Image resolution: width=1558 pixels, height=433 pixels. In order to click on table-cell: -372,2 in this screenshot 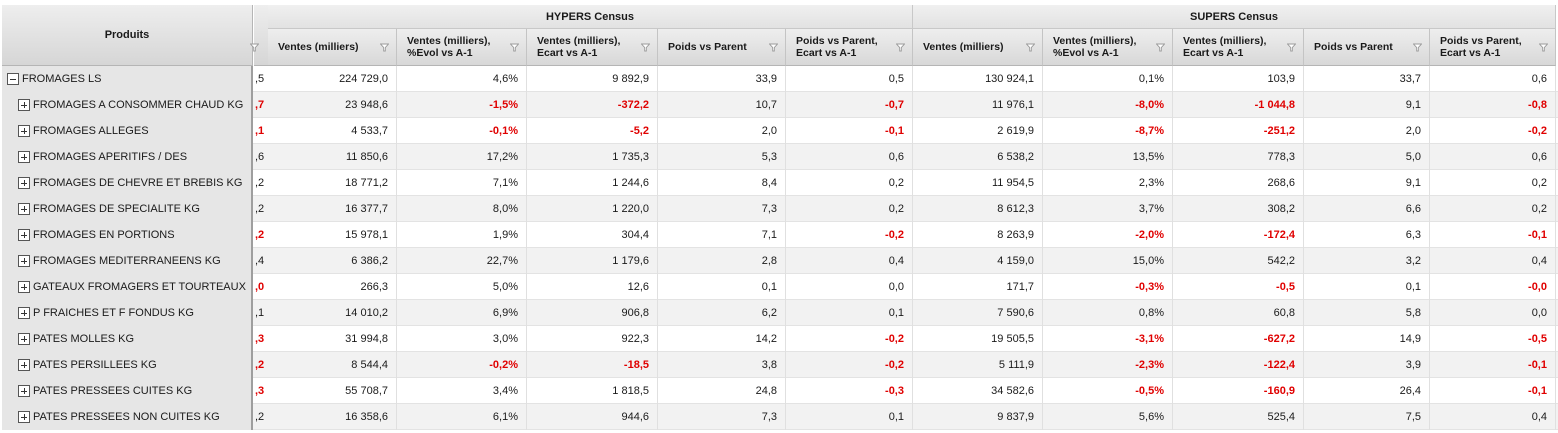, I will do `click(592, 105)`.